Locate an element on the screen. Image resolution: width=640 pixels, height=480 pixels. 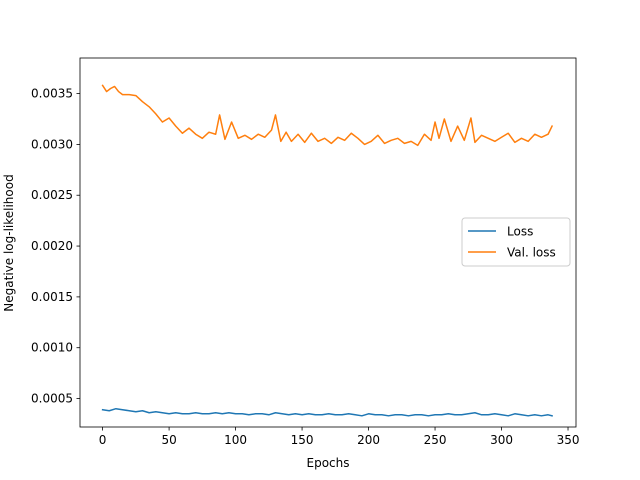
x-tick-label: 50 is located at coordinates (168, 440).